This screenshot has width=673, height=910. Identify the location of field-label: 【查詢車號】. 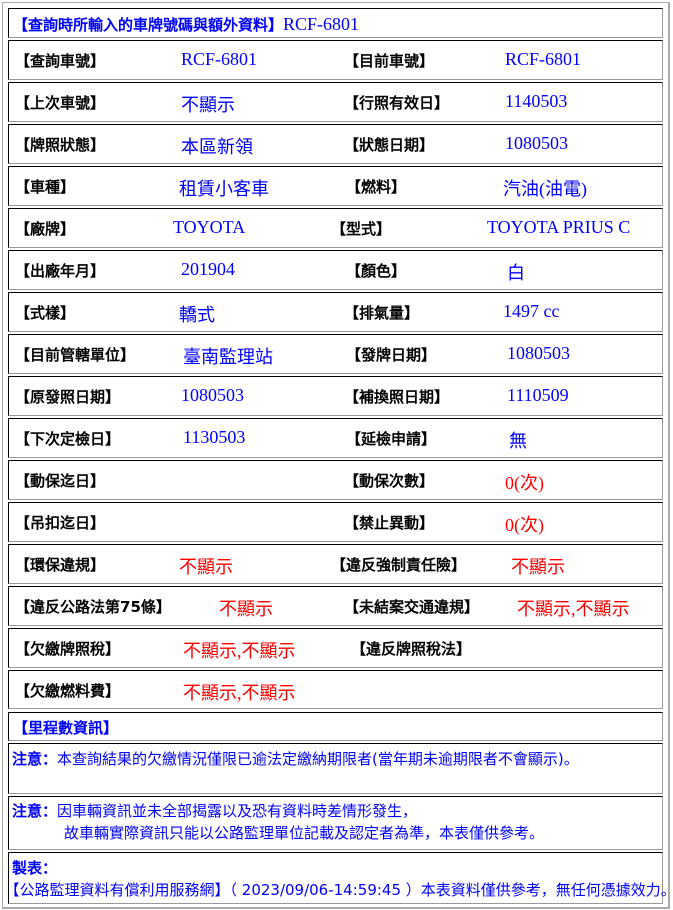
(60, 61).